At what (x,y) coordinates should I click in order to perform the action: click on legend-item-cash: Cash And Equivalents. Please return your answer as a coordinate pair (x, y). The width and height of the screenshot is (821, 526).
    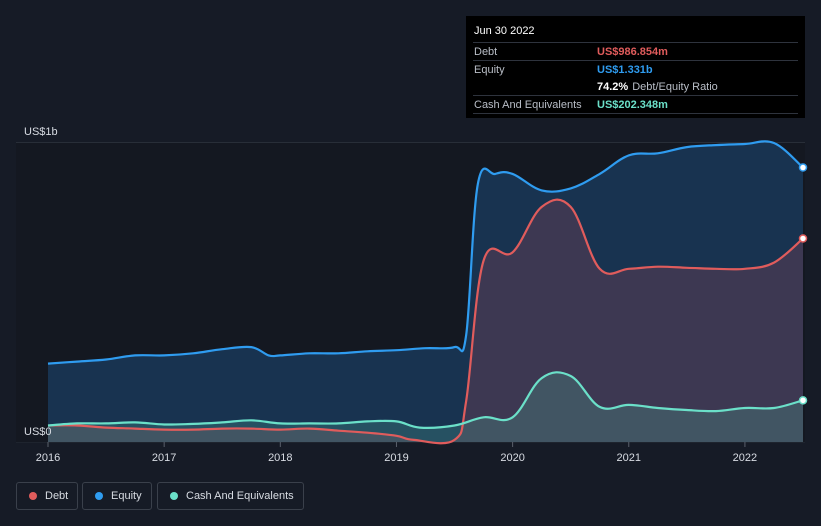
    Looking at the image, I should click on (230, 496).